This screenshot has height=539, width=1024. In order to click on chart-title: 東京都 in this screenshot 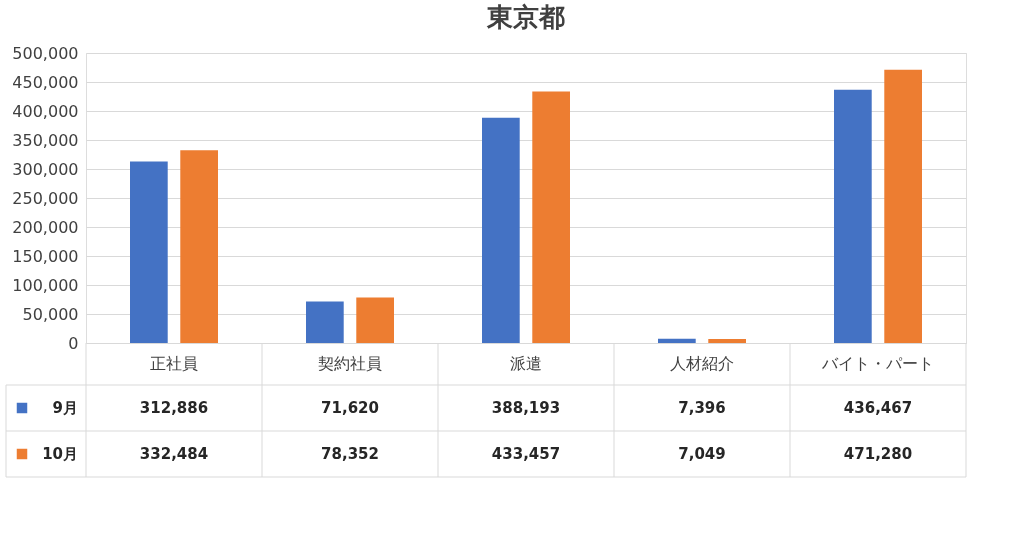, I will do `click(525, 17)`.